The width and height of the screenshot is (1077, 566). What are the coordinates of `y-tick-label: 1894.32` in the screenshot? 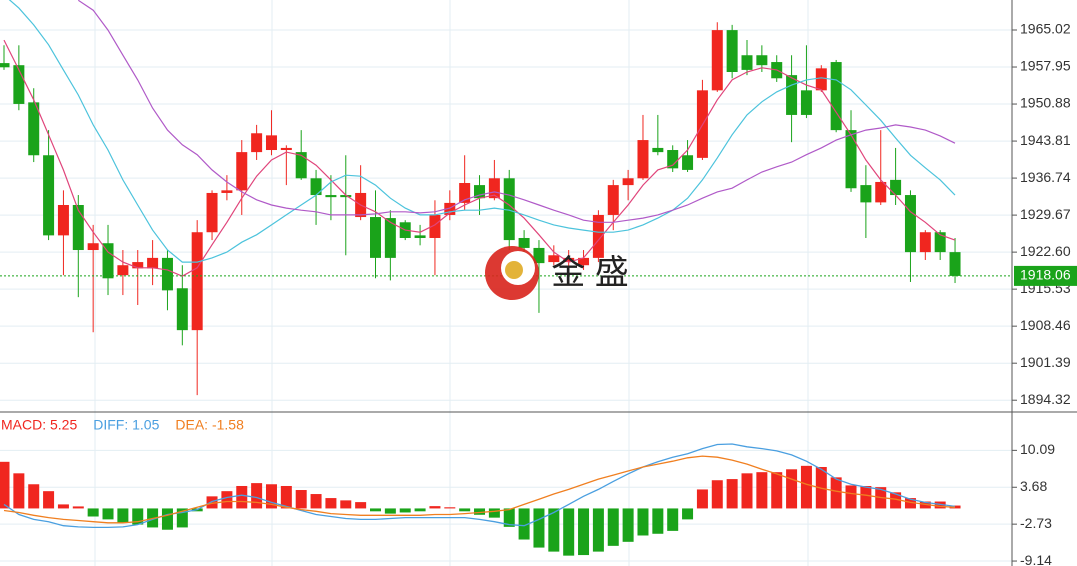 It's located at (1045, 399).